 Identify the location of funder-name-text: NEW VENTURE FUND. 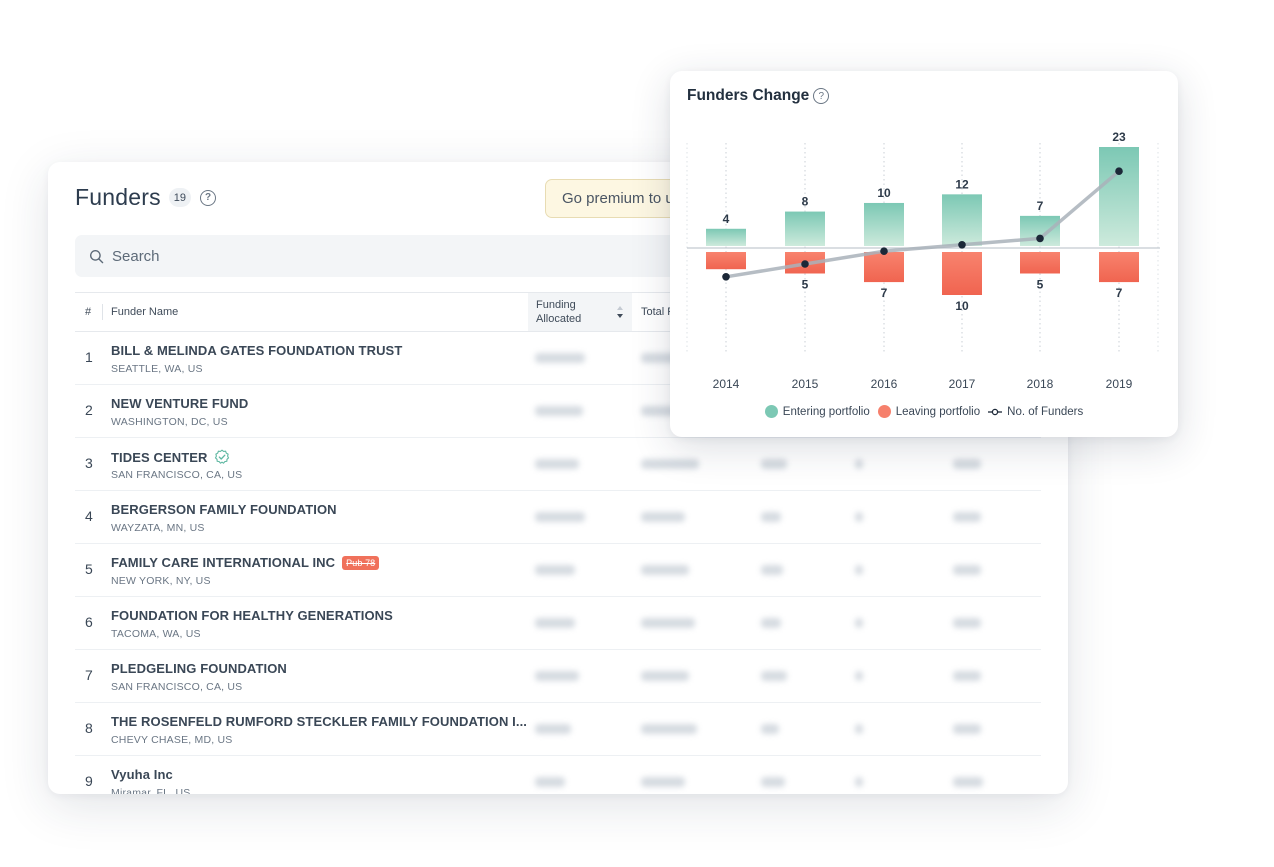
(180, 403).